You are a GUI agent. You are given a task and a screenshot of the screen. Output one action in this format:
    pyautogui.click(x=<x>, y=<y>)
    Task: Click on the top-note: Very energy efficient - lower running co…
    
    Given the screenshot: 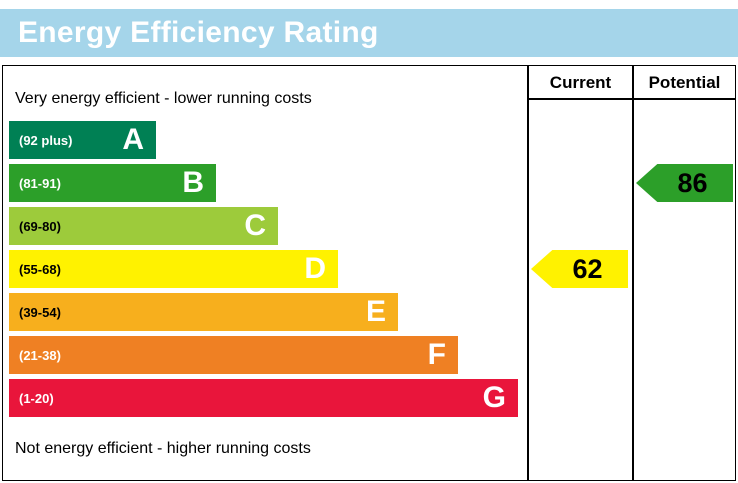 What is the action you would take?
    pyautogui.click(x=163, y=98)
    